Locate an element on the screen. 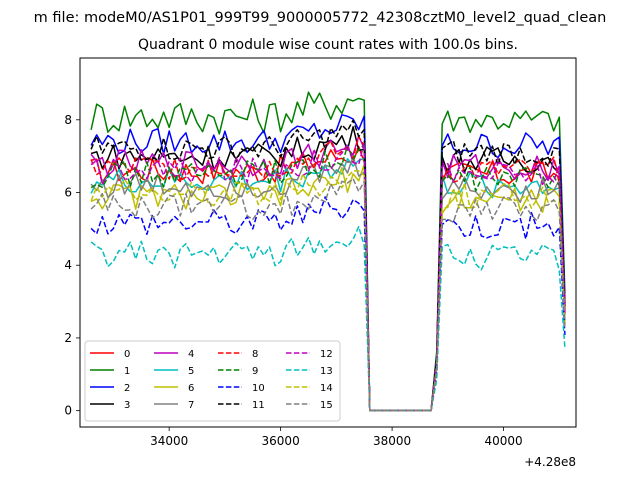 This screenshot has height=480, width=640. y-tick-label: 0 is located at coordinates (68, 411).